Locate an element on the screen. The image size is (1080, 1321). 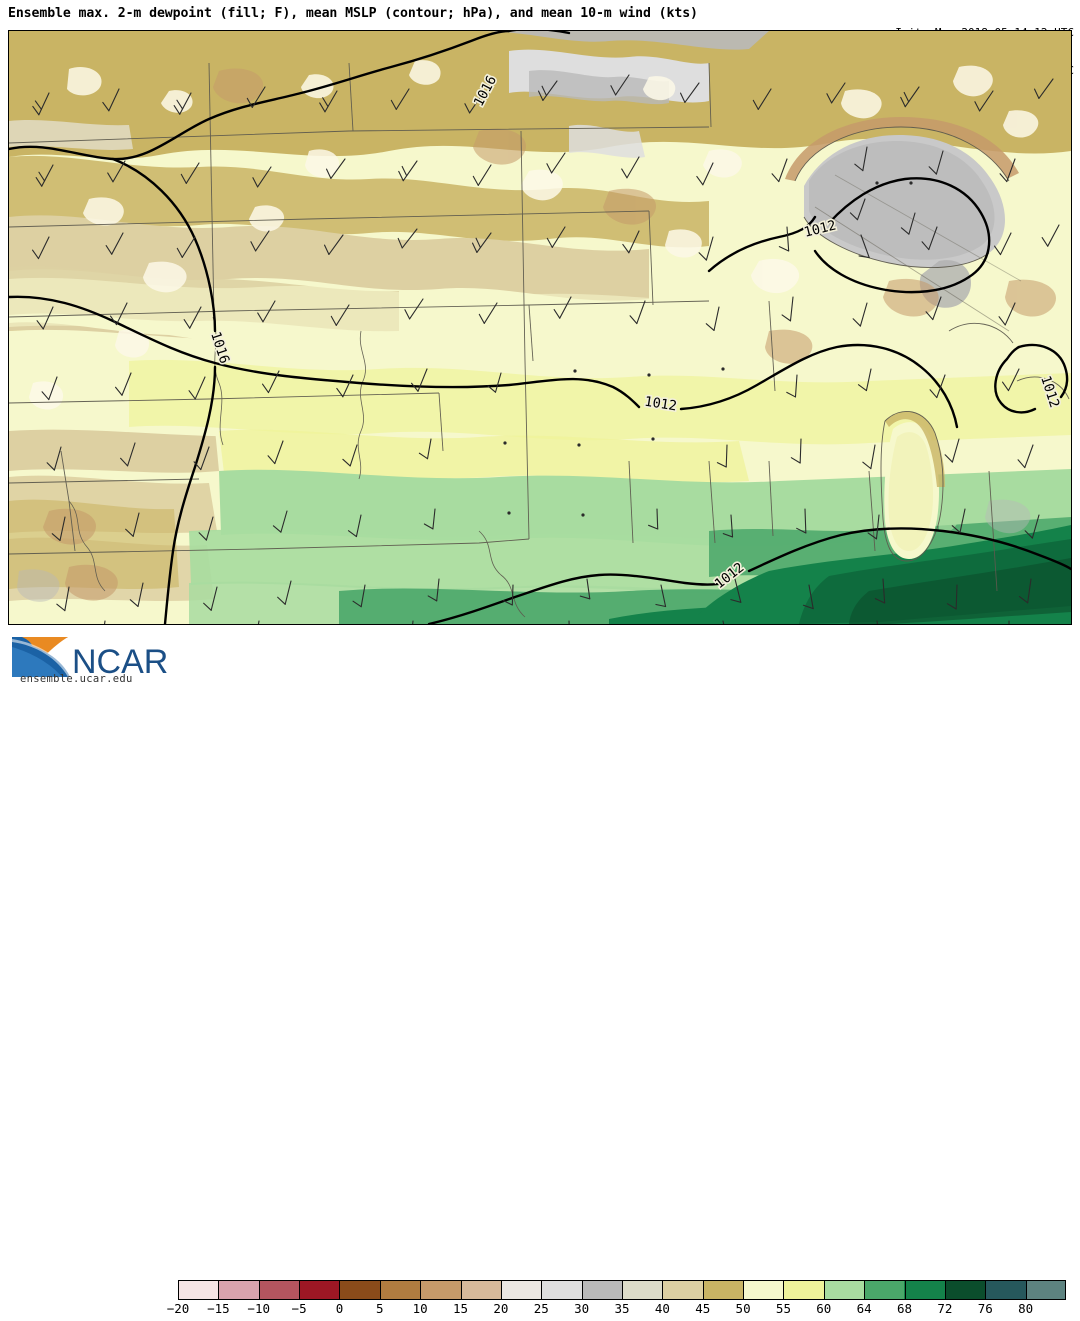
colorbar-tick-label: −20 is located at coordinates (178, 1308).